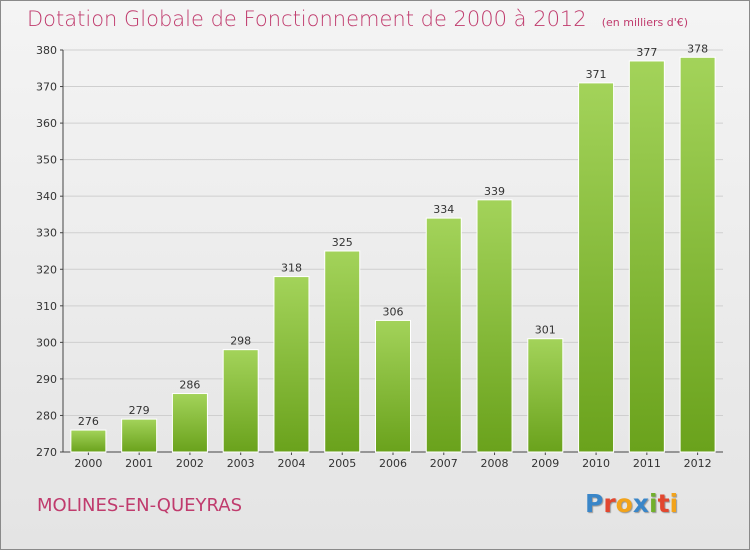  Describe the element at coordinates (663, 503) in the screenshot. I see `logo-letter: t` at that location.